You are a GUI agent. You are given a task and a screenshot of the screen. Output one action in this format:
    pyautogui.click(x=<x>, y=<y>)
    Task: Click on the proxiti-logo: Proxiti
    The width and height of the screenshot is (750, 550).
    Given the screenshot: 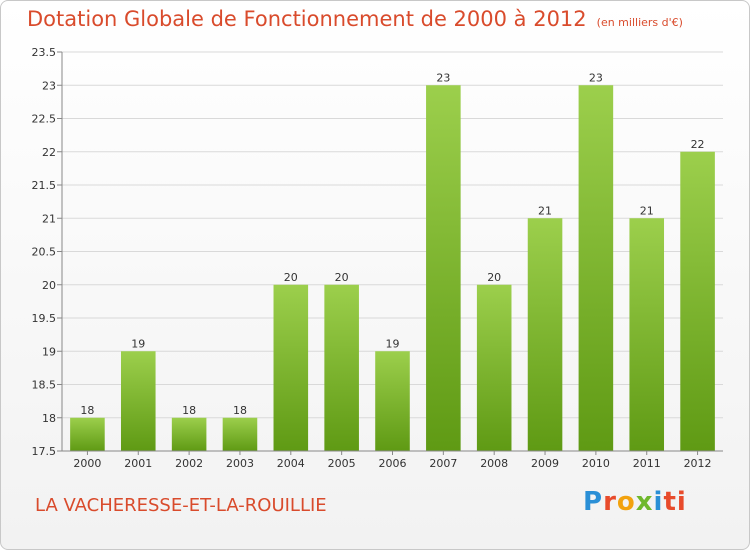 What is the action you would take?
    pyautogui.click(x=635, y=502)
    